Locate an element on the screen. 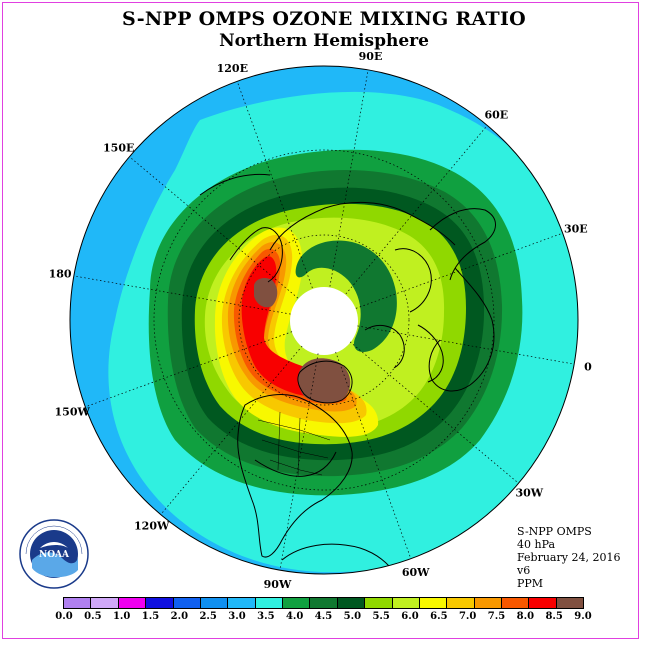  longitude-label: 120W is located at coordinates (152, 525).